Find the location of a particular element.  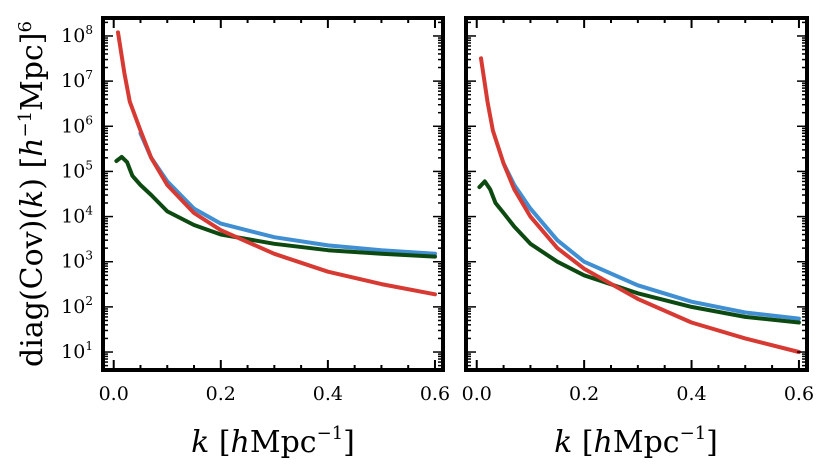

y-tick-label: 10¹ is located at coordinates (77, 351).